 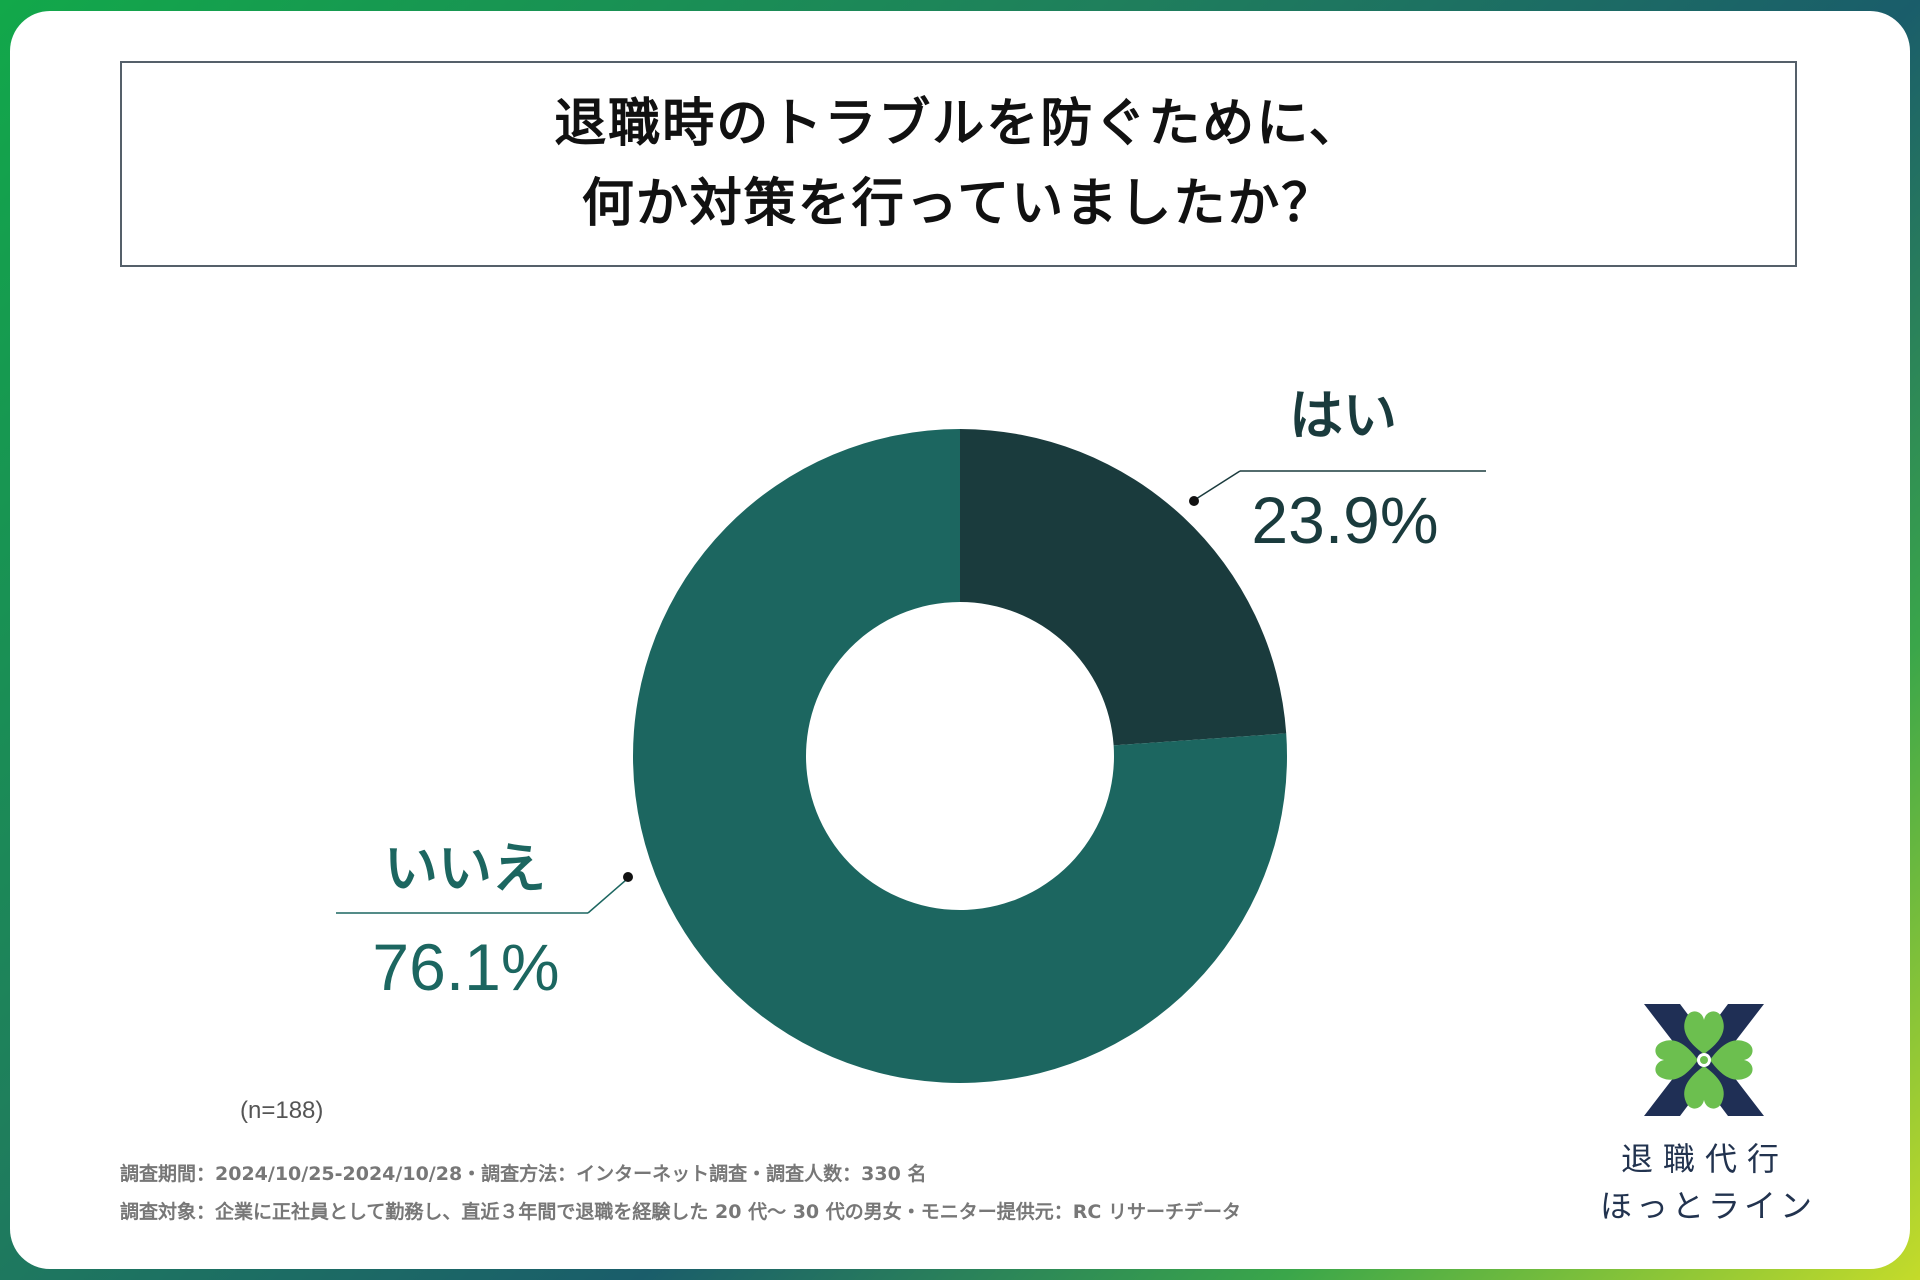 What do you see at coordinates (465, 868) in the screenshot?
I see `category-label-no: いいえ` at bounding box center [465, 868].